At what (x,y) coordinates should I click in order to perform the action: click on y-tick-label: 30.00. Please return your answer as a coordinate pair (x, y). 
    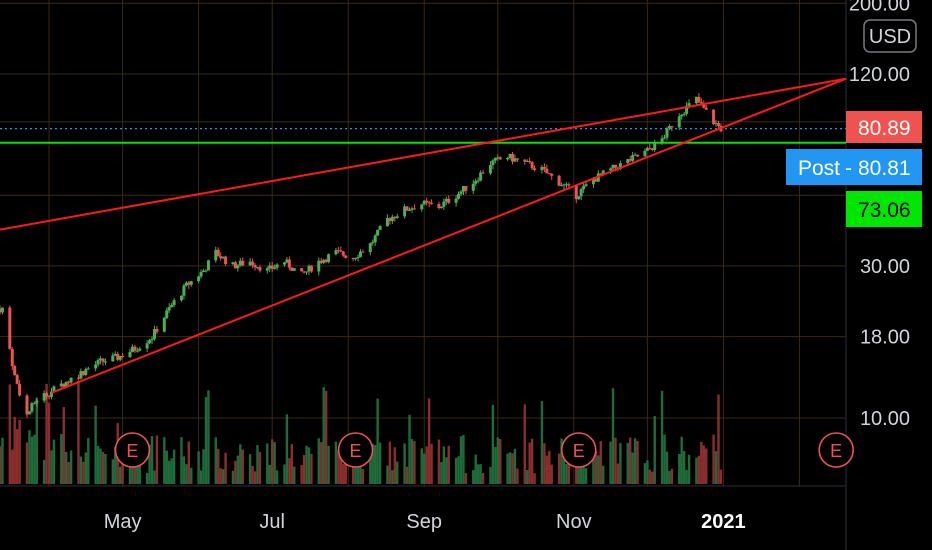
    Looking at the image, I should click on (885, 267).